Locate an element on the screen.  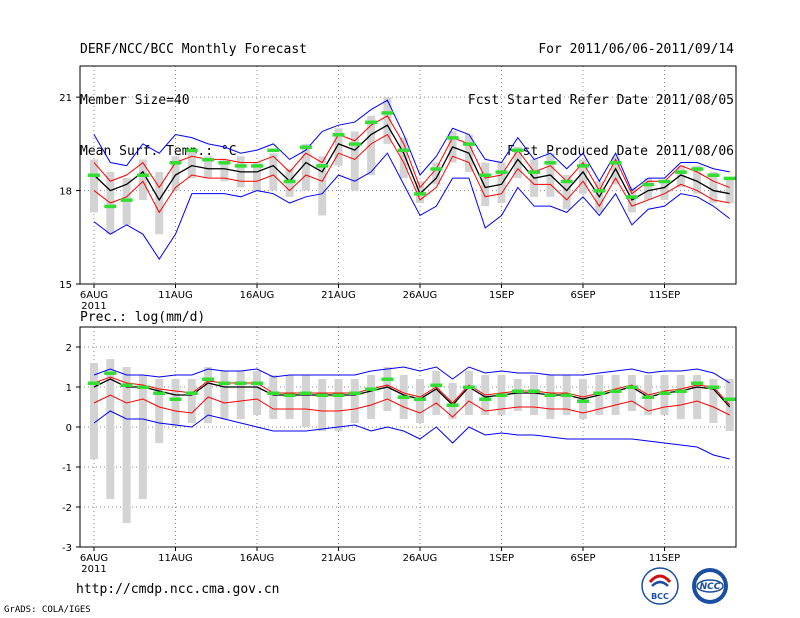
agency-logos: BCC NCC is located at coordinates (684, 586).